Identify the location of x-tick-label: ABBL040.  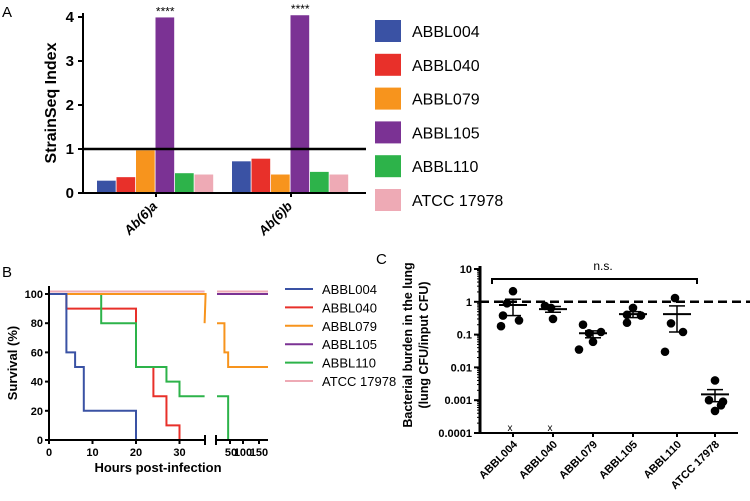
(538, 460).